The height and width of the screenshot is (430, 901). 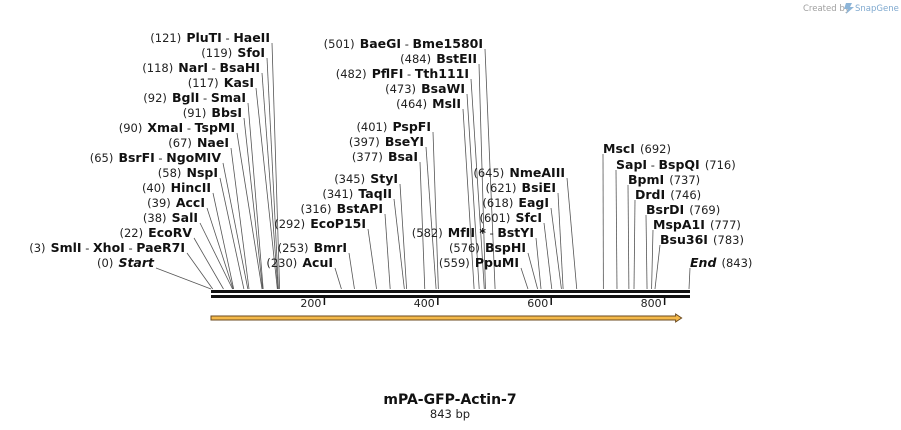 What do you see at coordinates (170, 216) in the screenshot?
I see `site-sali: (38) SalI` at bounding box center [170, 216].